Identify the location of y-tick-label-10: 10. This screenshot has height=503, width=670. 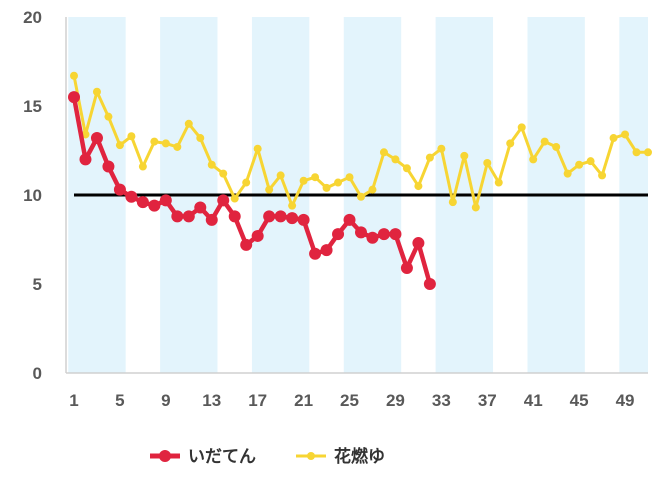
(32, 195).